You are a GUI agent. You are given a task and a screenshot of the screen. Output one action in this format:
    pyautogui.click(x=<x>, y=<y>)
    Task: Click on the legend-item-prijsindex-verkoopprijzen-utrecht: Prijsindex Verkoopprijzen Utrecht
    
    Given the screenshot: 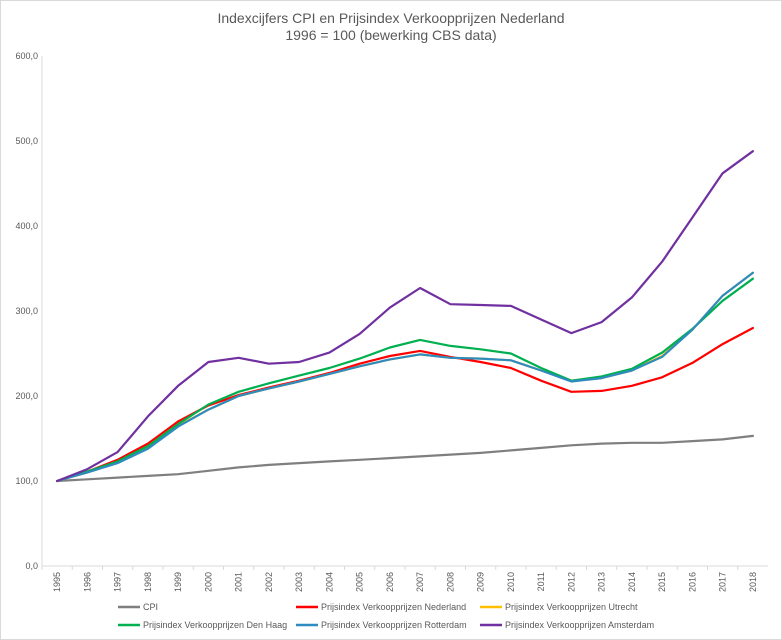 What is the action you would take?
    pyautogui.click(x=559, y=607)
    